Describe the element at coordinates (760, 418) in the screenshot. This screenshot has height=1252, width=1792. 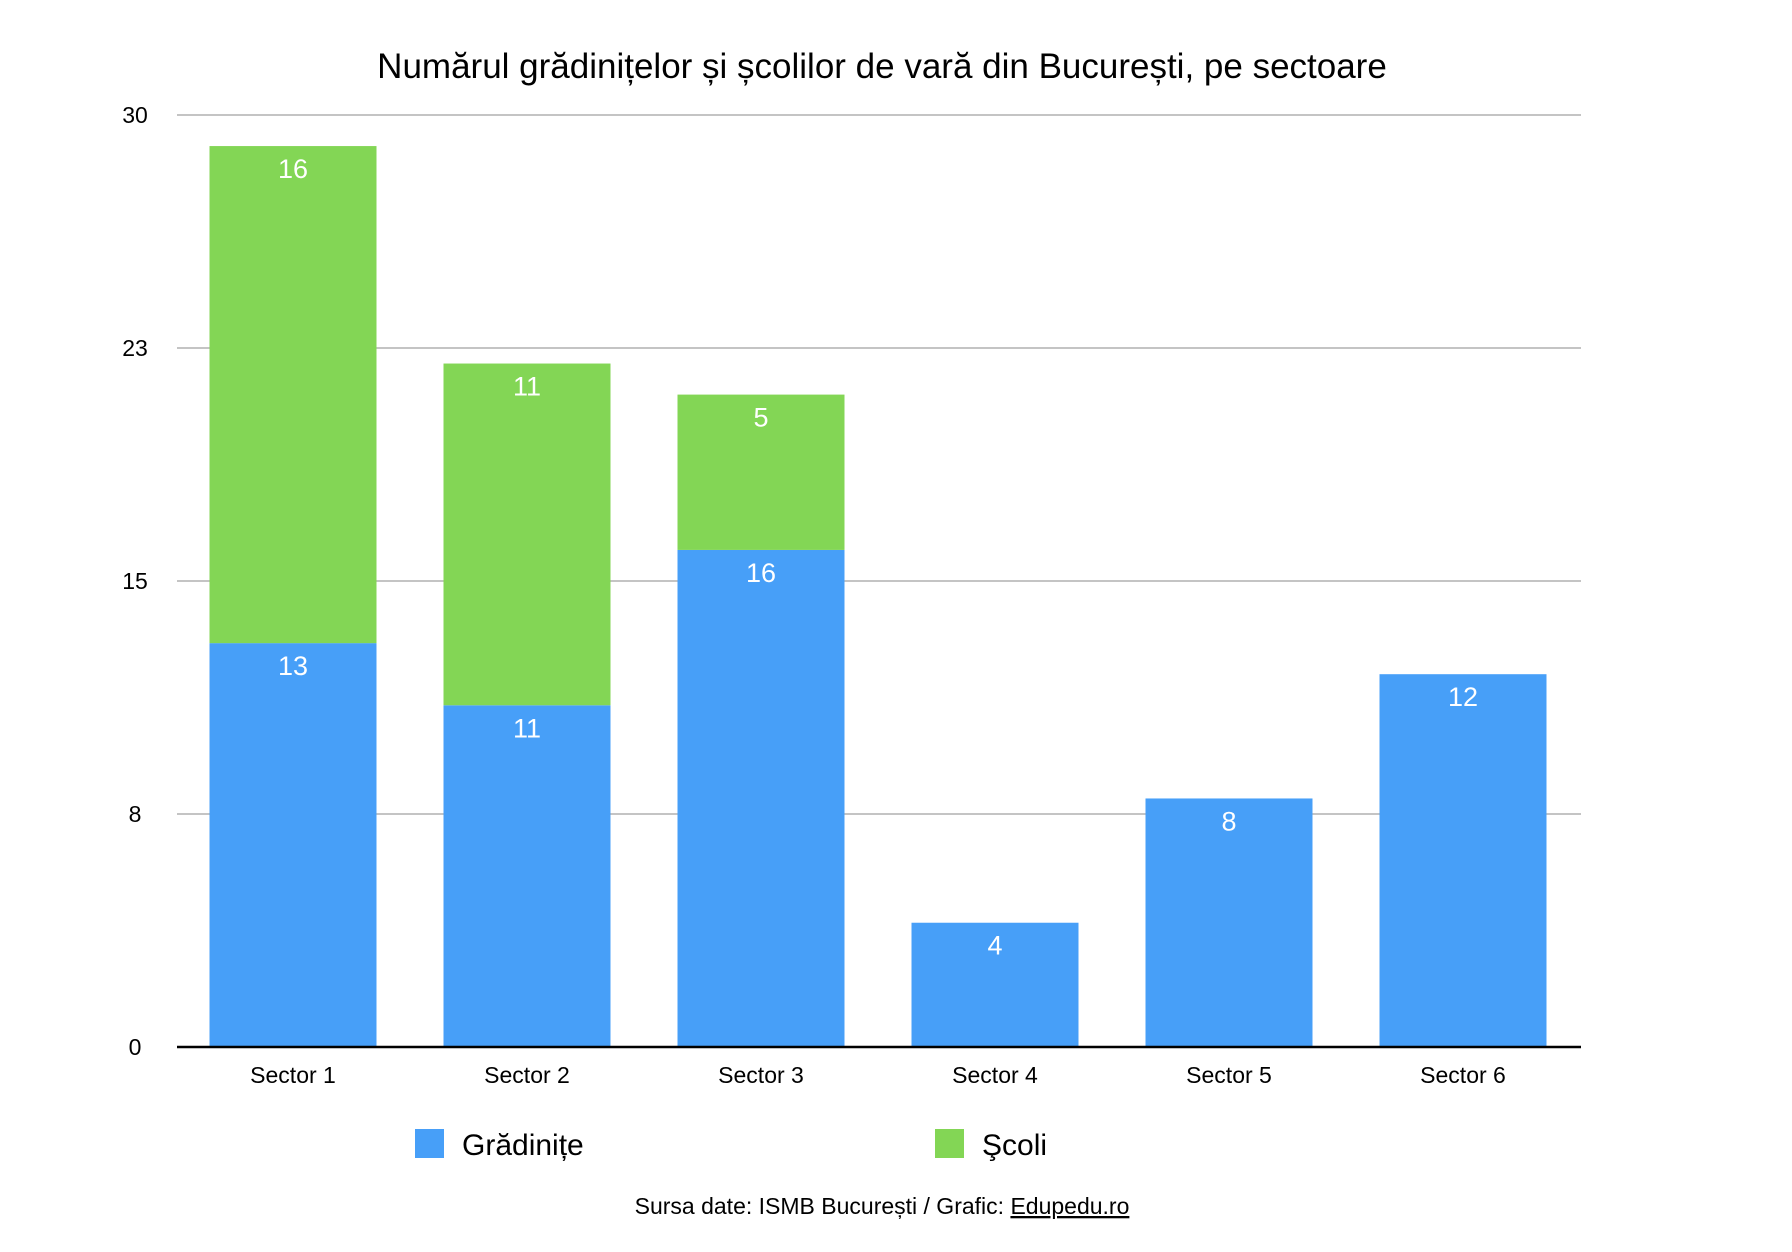
I see `bar-value-label: 5` at that location.